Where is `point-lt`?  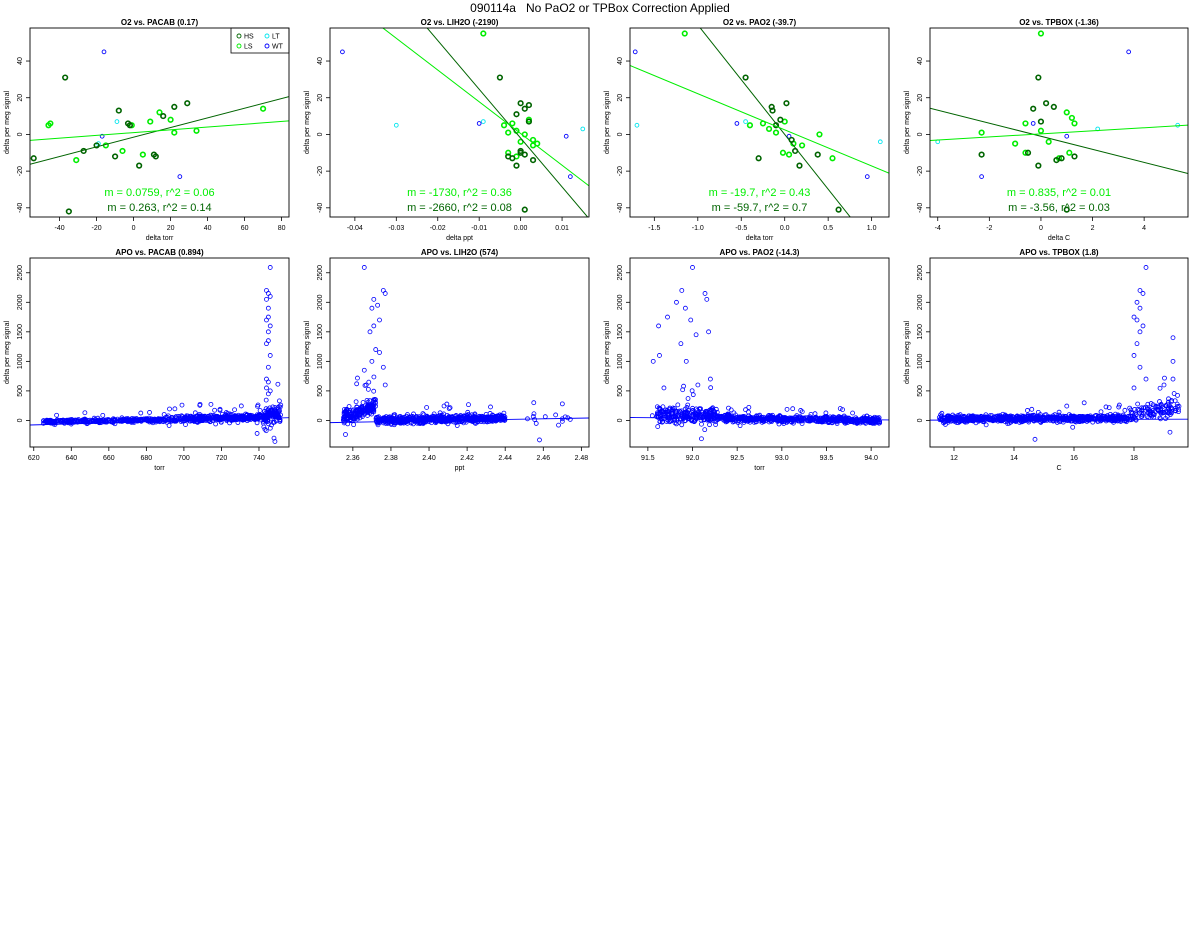
point-lt is located at coordinates (483, 121).